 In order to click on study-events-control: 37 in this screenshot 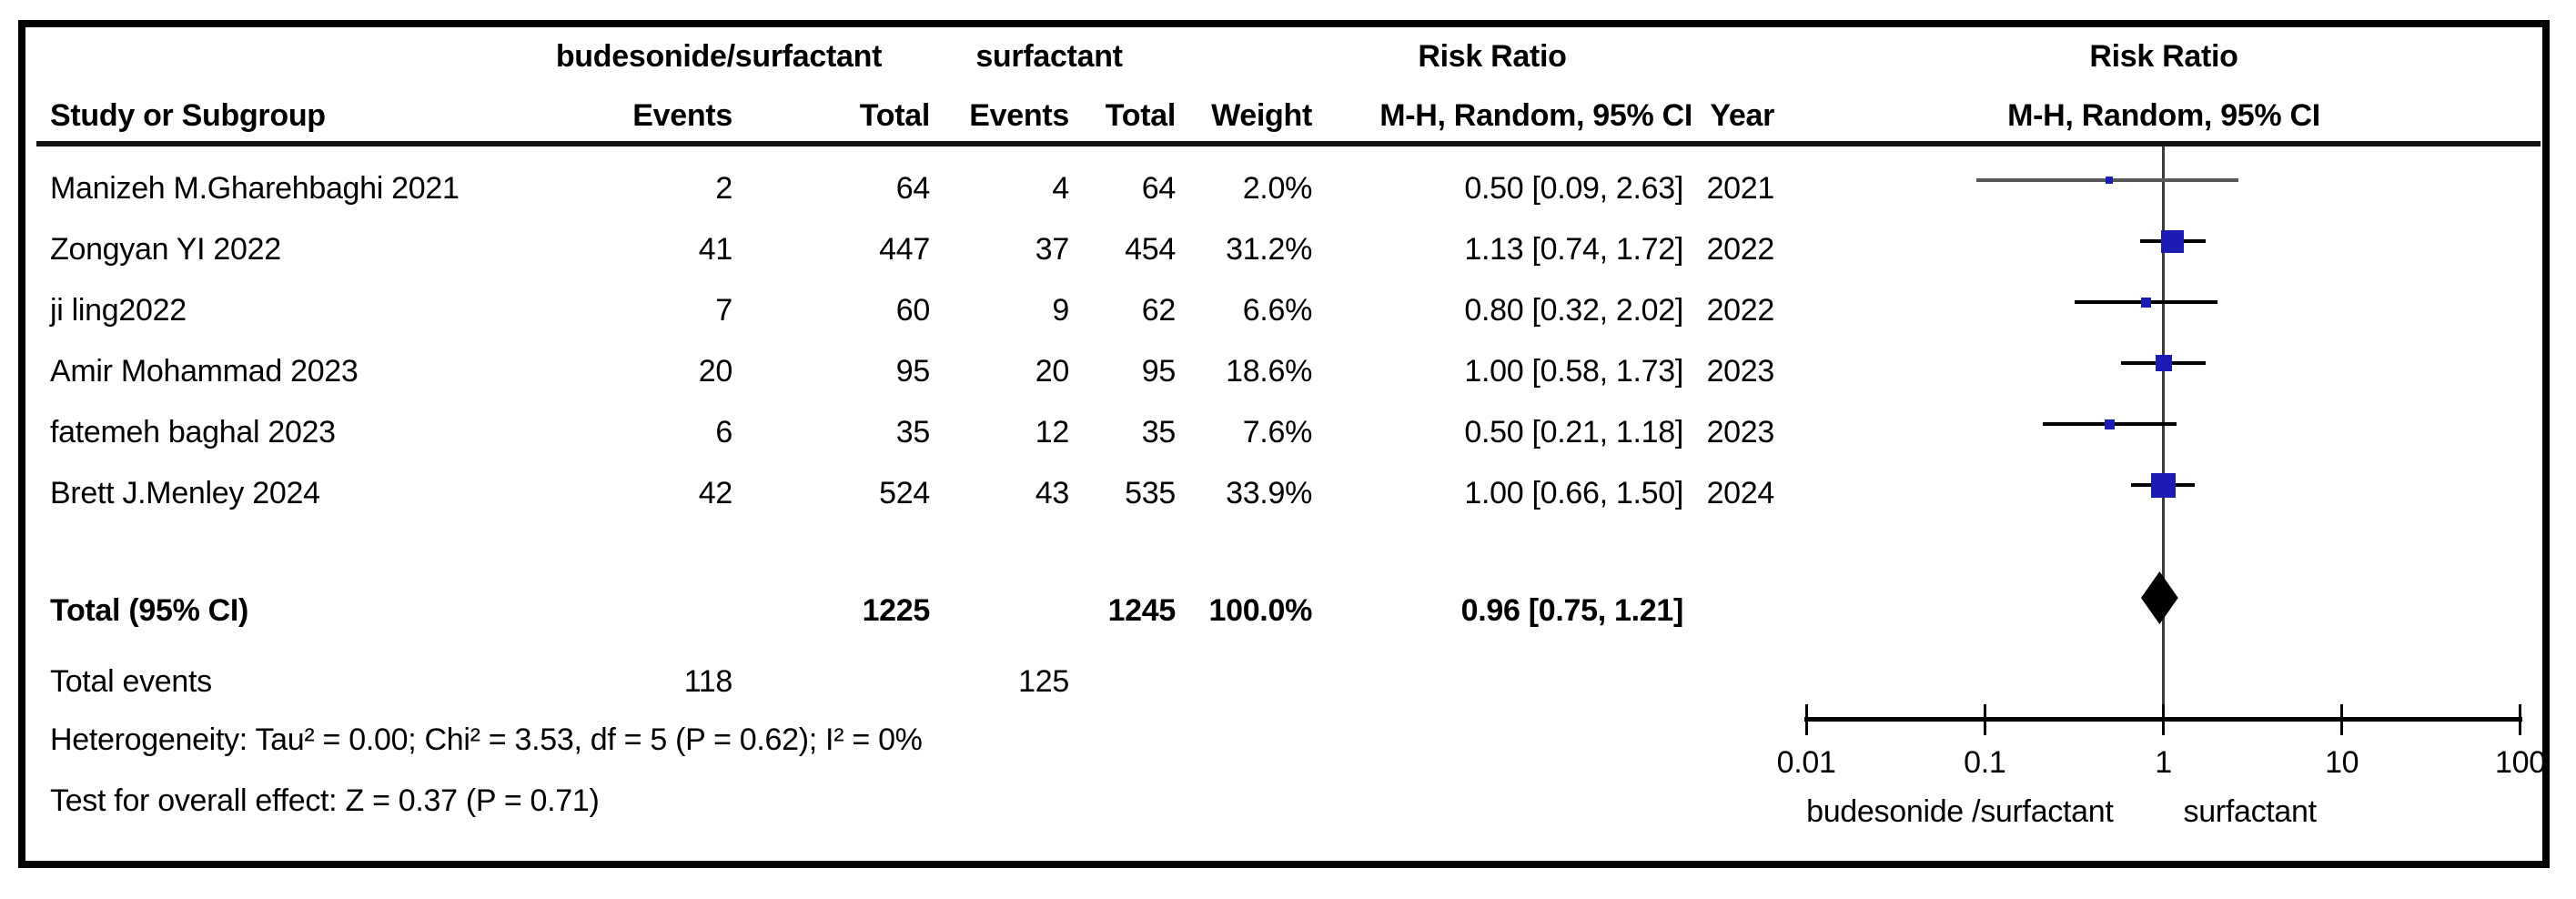, I will do `click(1052, 249)`.